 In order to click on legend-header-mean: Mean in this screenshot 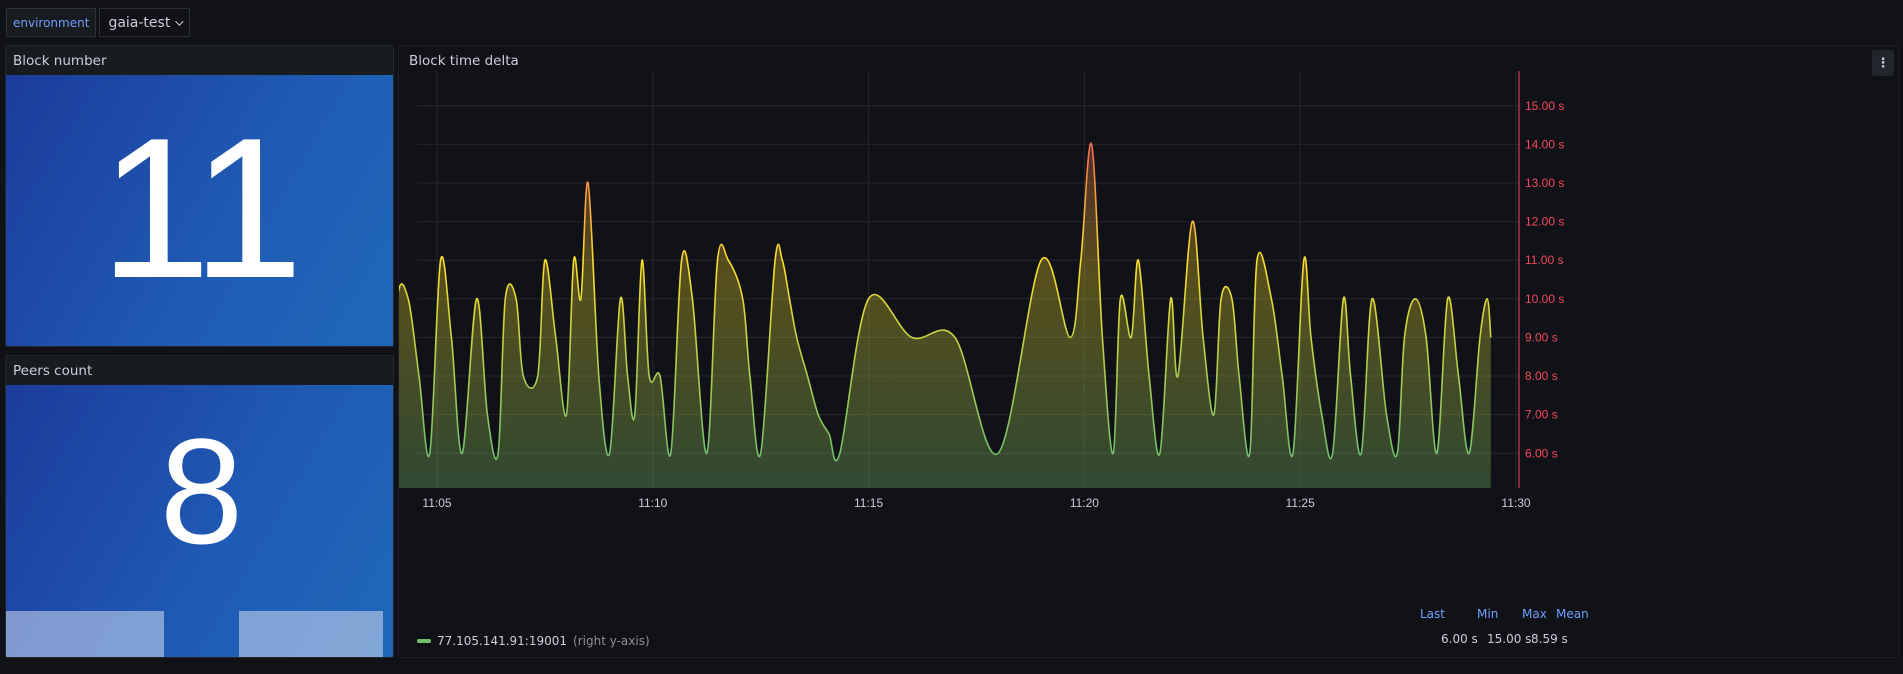, I will do `click(1572, 614)`.